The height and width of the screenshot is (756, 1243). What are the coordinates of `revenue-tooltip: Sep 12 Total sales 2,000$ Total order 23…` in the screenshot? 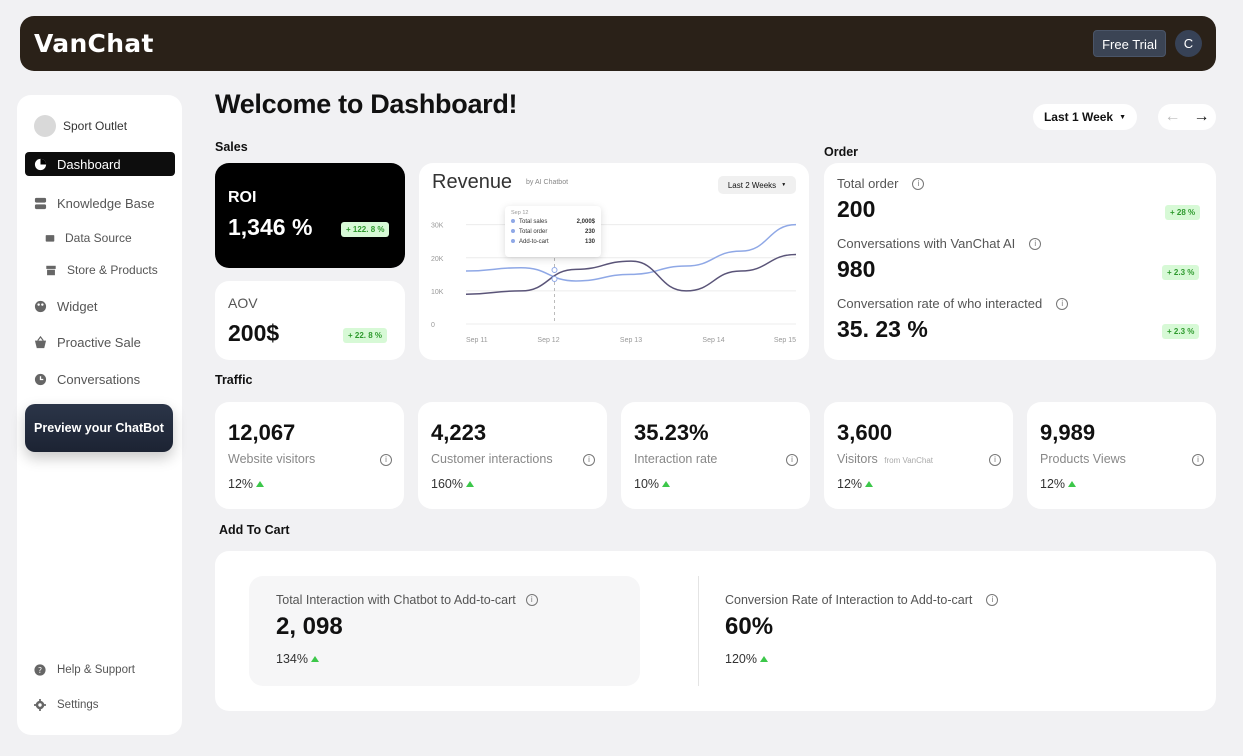 It's located at (553, 231).